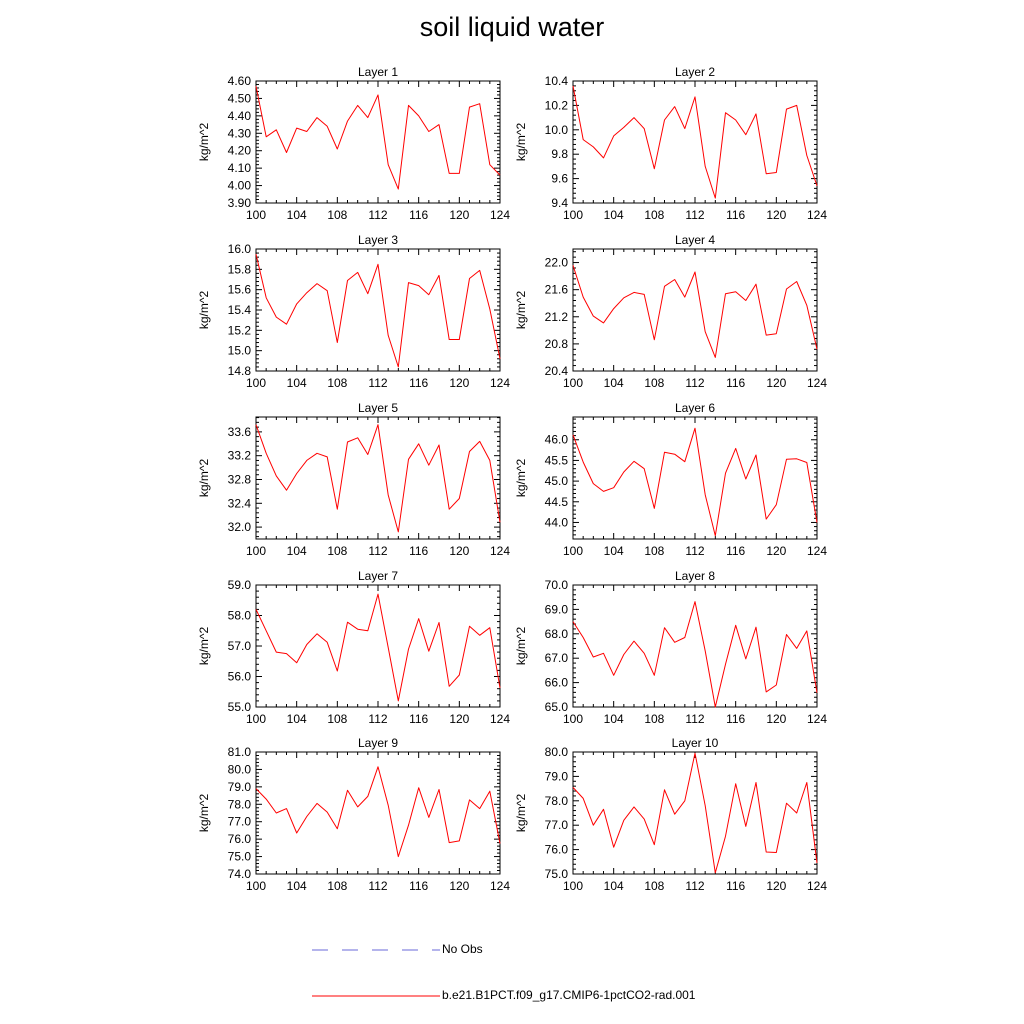  Describe the element at coordinates (557, 105) in the screenshot. I see `y-tick-label: 10.2` at that location.